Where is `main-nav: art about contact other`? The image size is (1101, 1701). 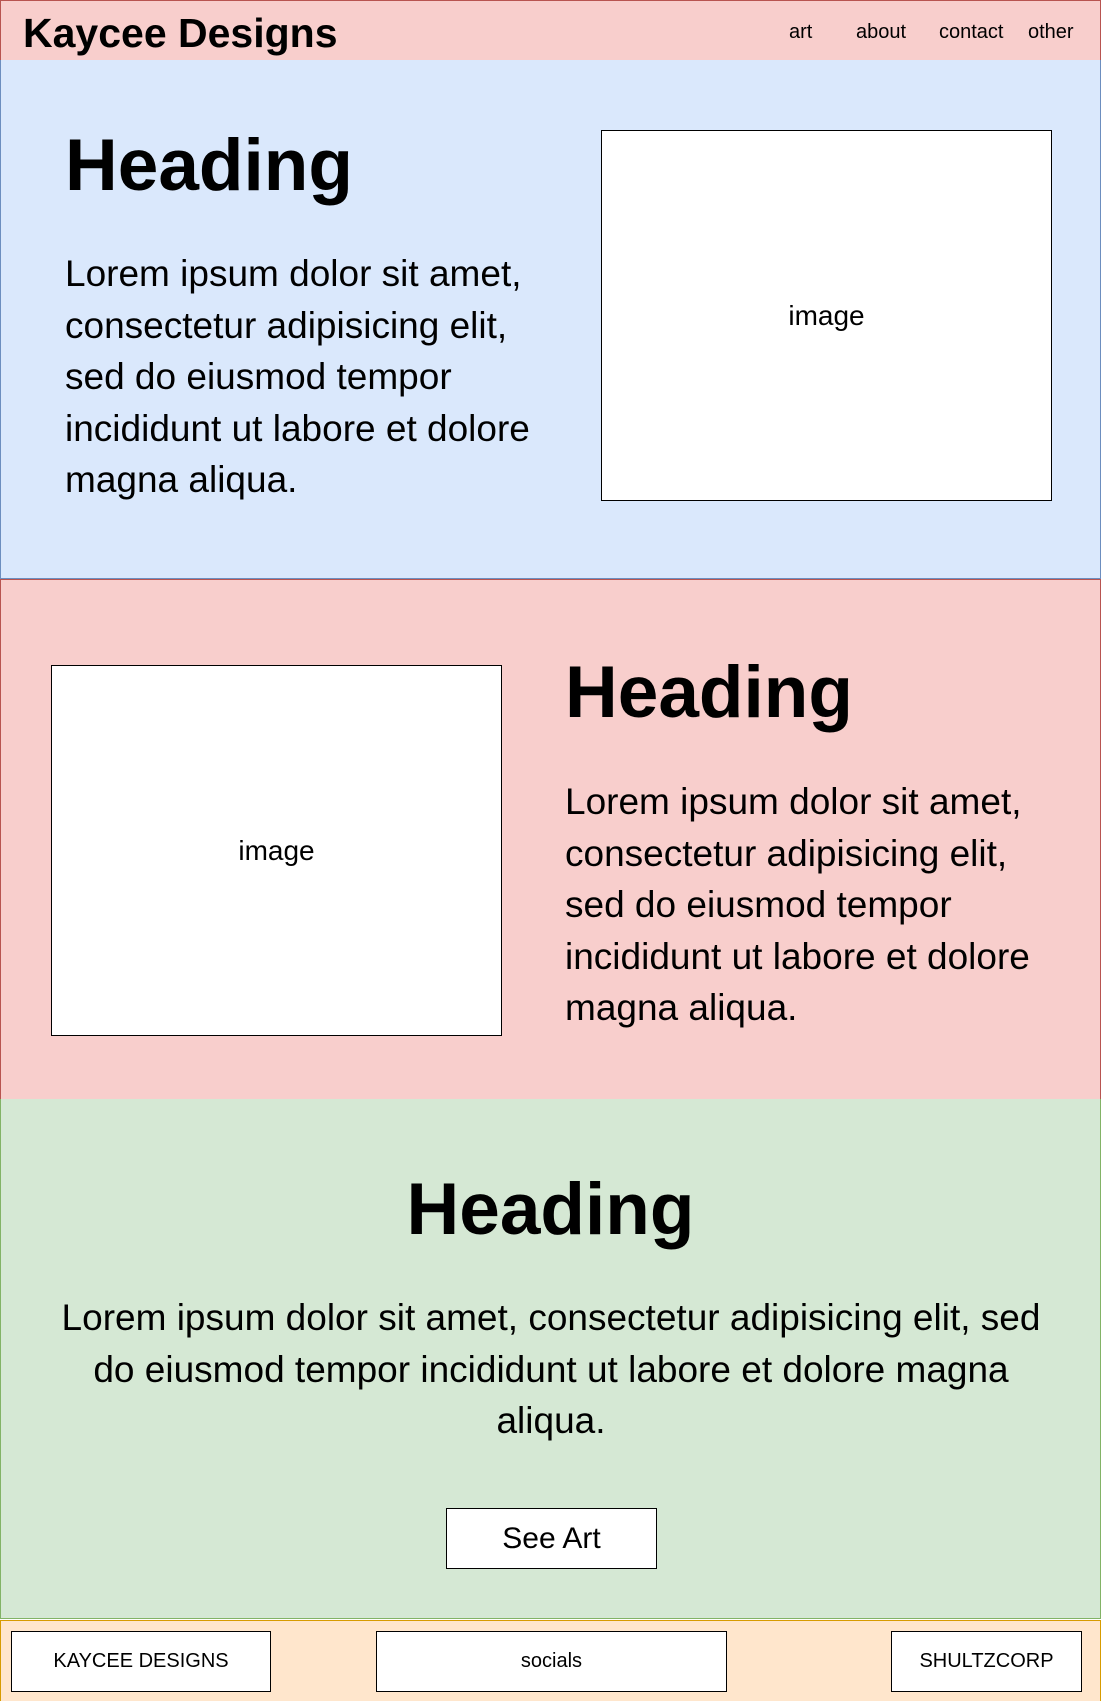
main-nav: art about contact other is located at coordinates (550, 30).